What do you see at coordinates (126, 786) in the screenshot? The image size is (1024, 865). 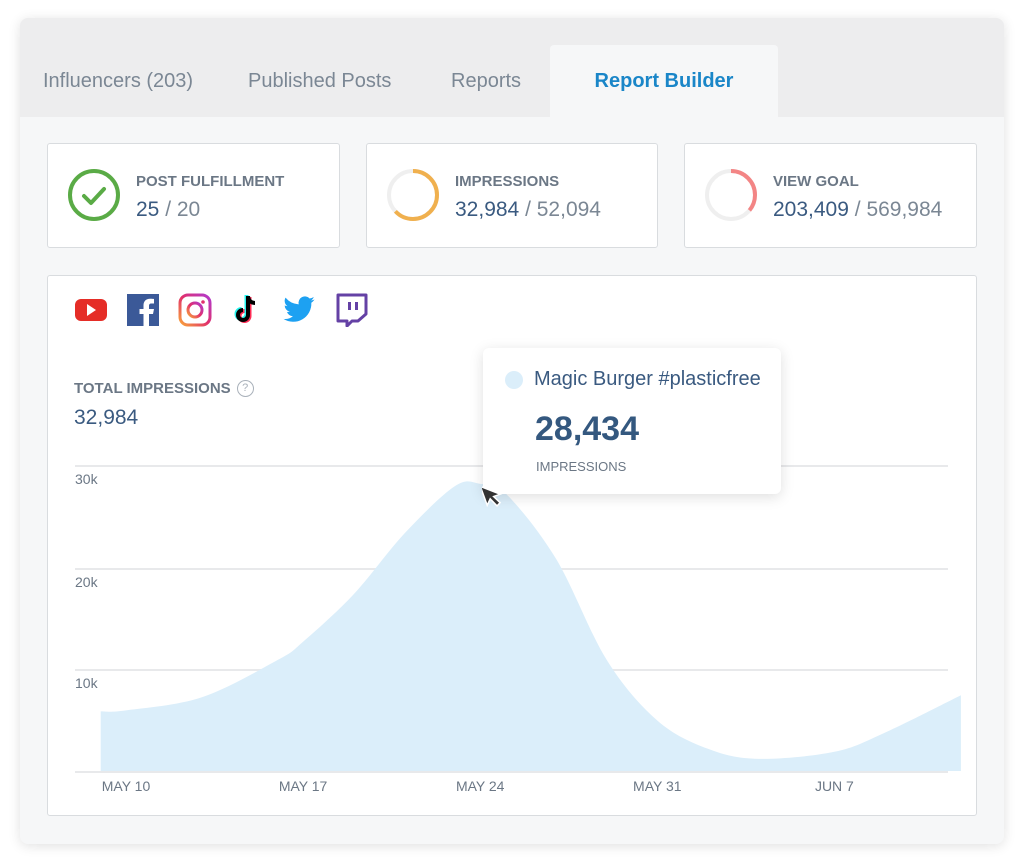 I see `x-tick-label: MAY 10` at bounding box center [126, 786].